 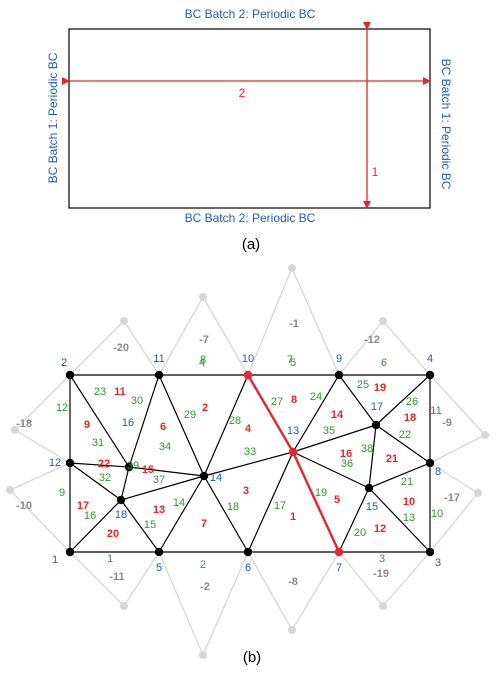 What do you see at coordinates (430, 359) in the screenshot?
I see `node-label-4: 4` at bounding box center [430, 359].